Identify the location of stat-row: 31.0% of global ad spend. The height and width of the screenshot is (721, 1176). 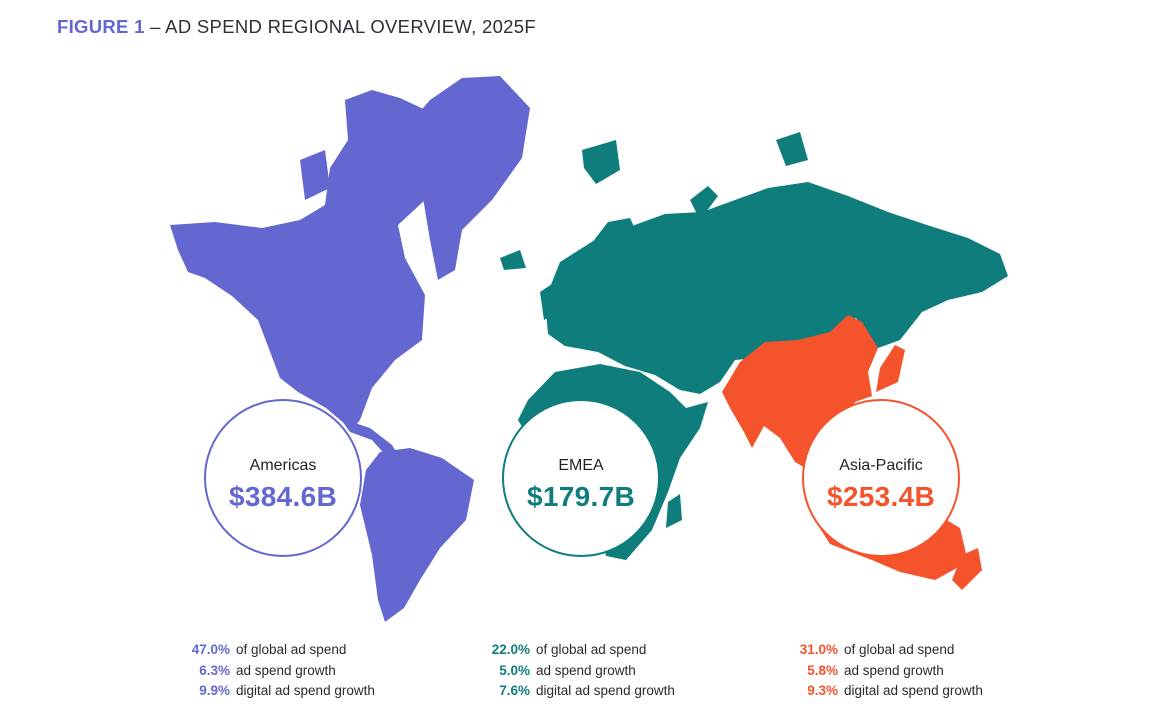
(883, 650).